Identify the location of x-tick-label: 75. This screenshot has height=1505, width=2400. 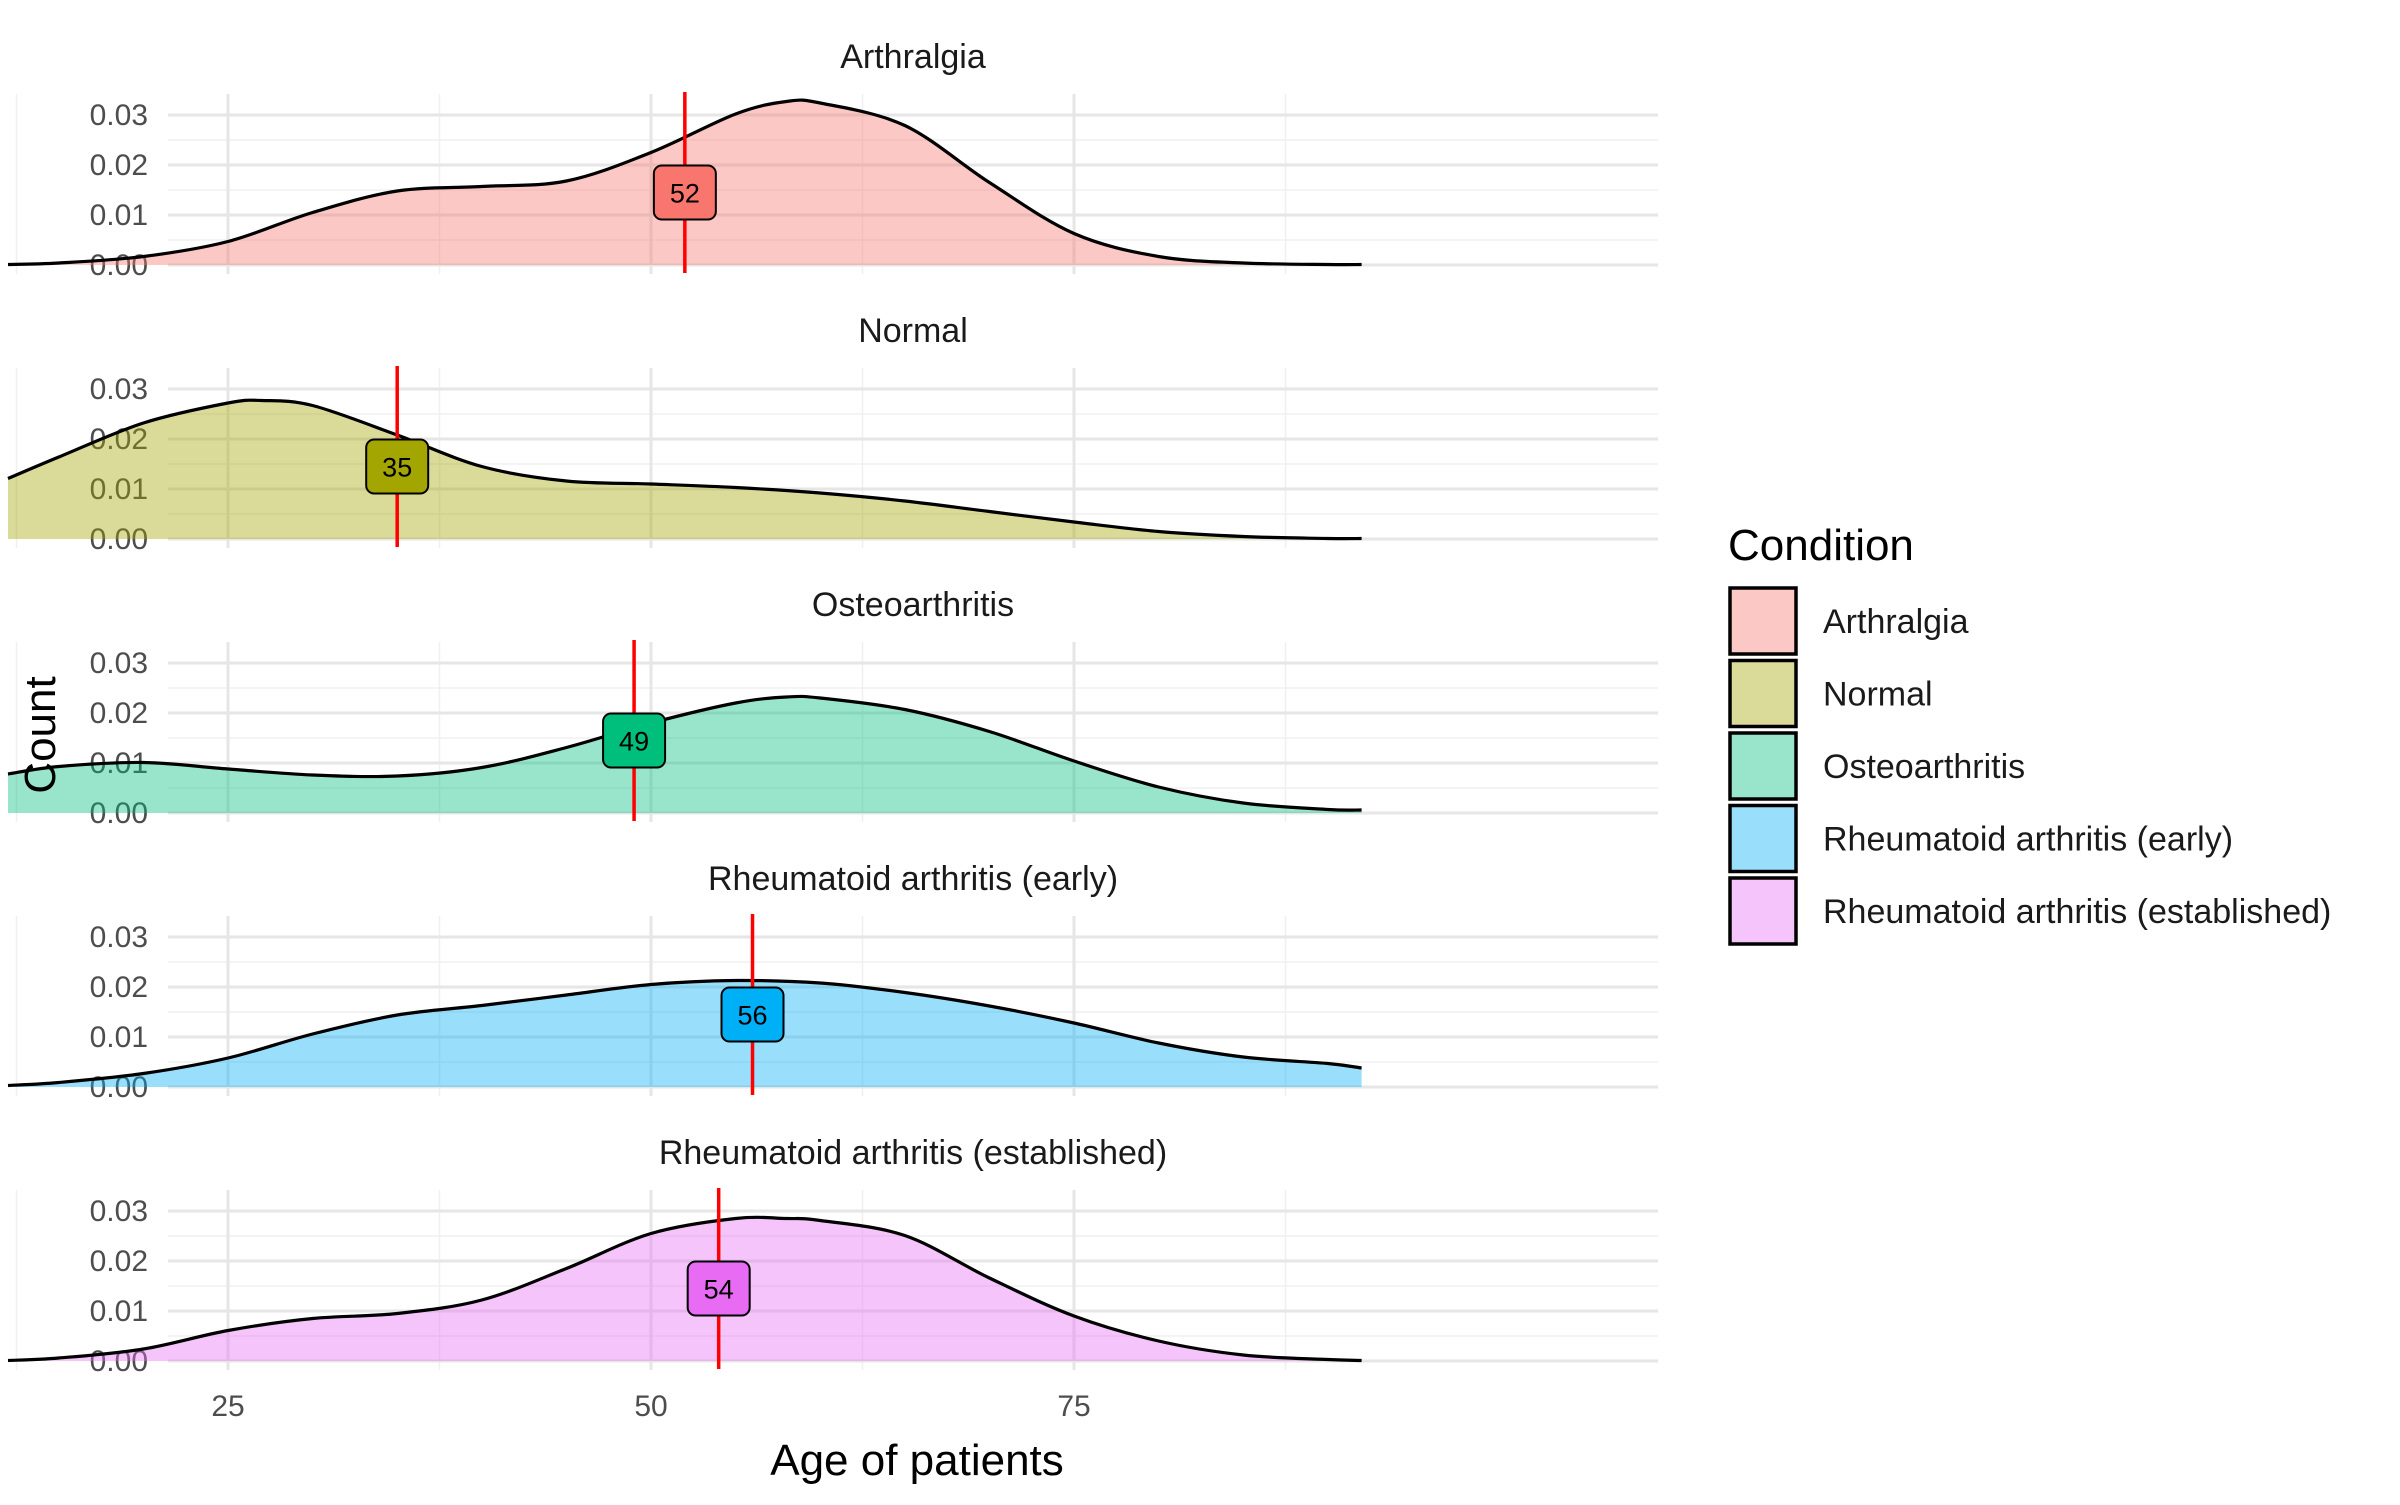
(1073, 1406).